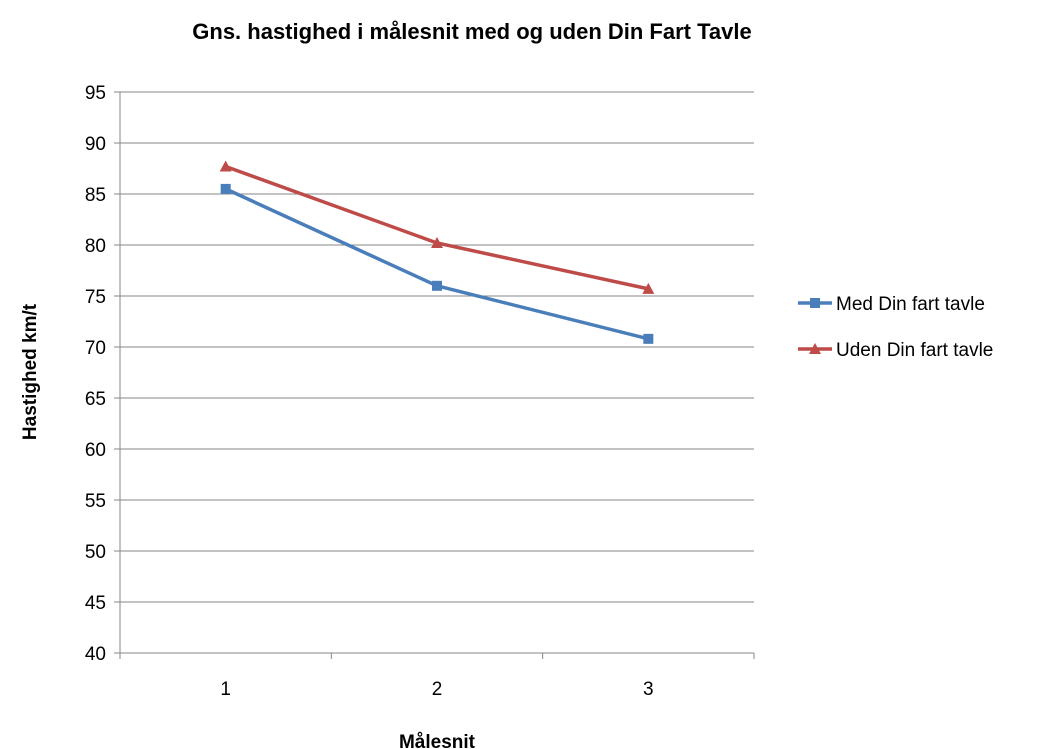 This screenshot has height=749, width=1045. What do you see at coordinates (95, 144) in the screenshot?
I see `y-tick-label: 90` at bounding box center [95, 144].